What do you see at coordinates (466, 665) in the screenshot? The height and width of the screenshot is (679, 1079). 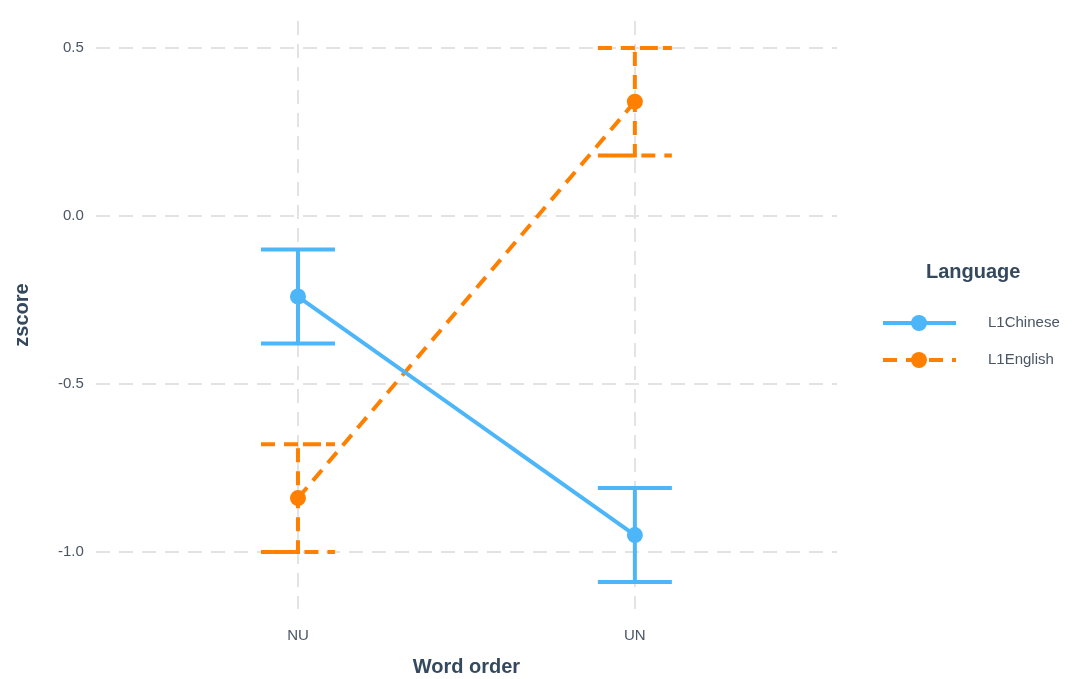 I see `x-axis-title: Word order` at bounding box center [466, 665].